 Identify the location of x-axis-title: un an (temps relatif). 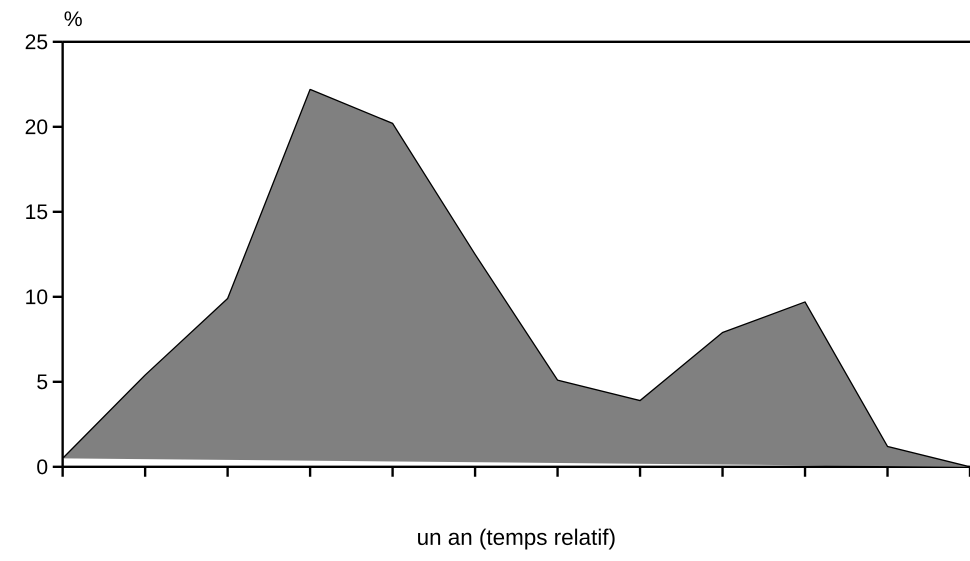
(516, 539).